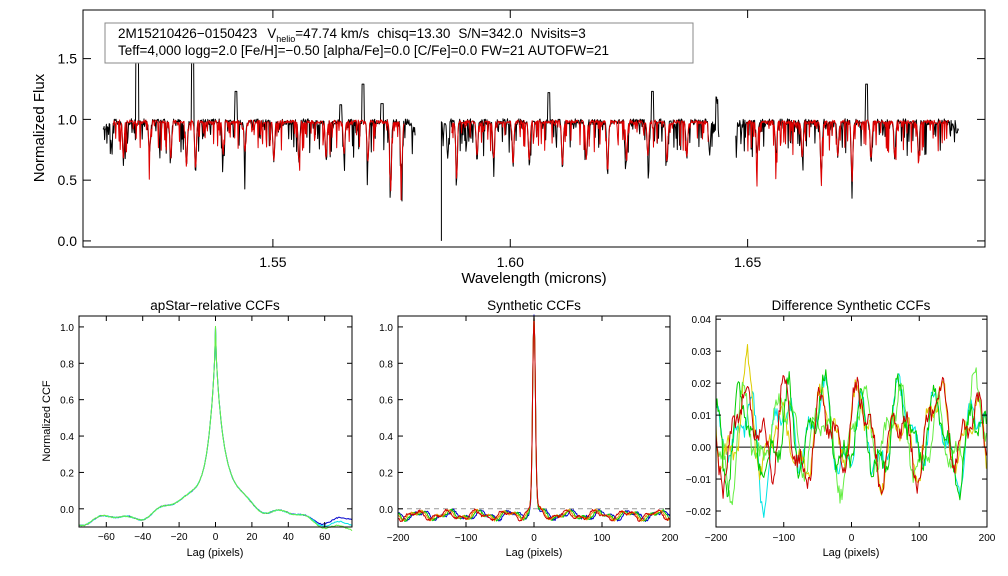 This screenshot has width=1008, height=576. I want to click on snr-value: S/N=342.0, so click(490, 33).